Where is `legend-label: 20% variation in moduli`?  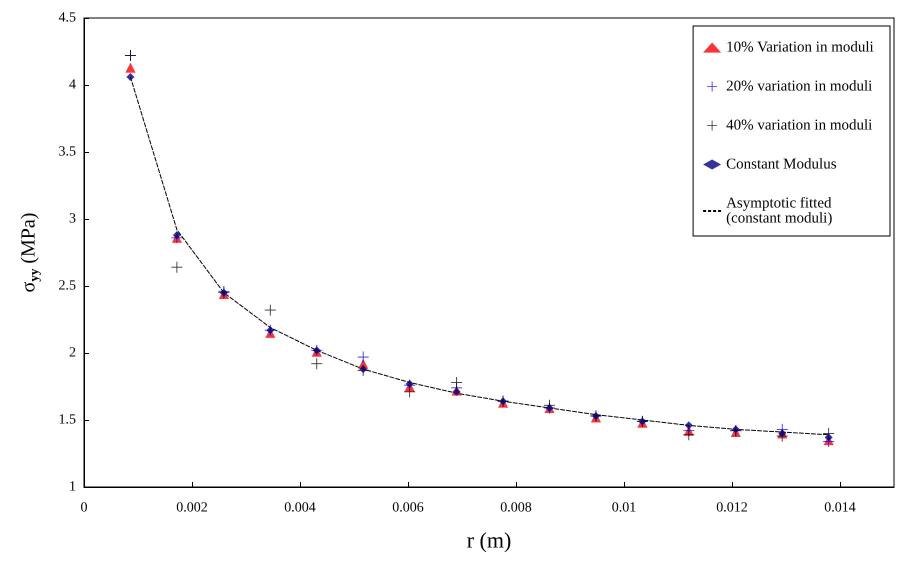
legend-label: 20% variation in moduli is located at coordinates (799, 86).